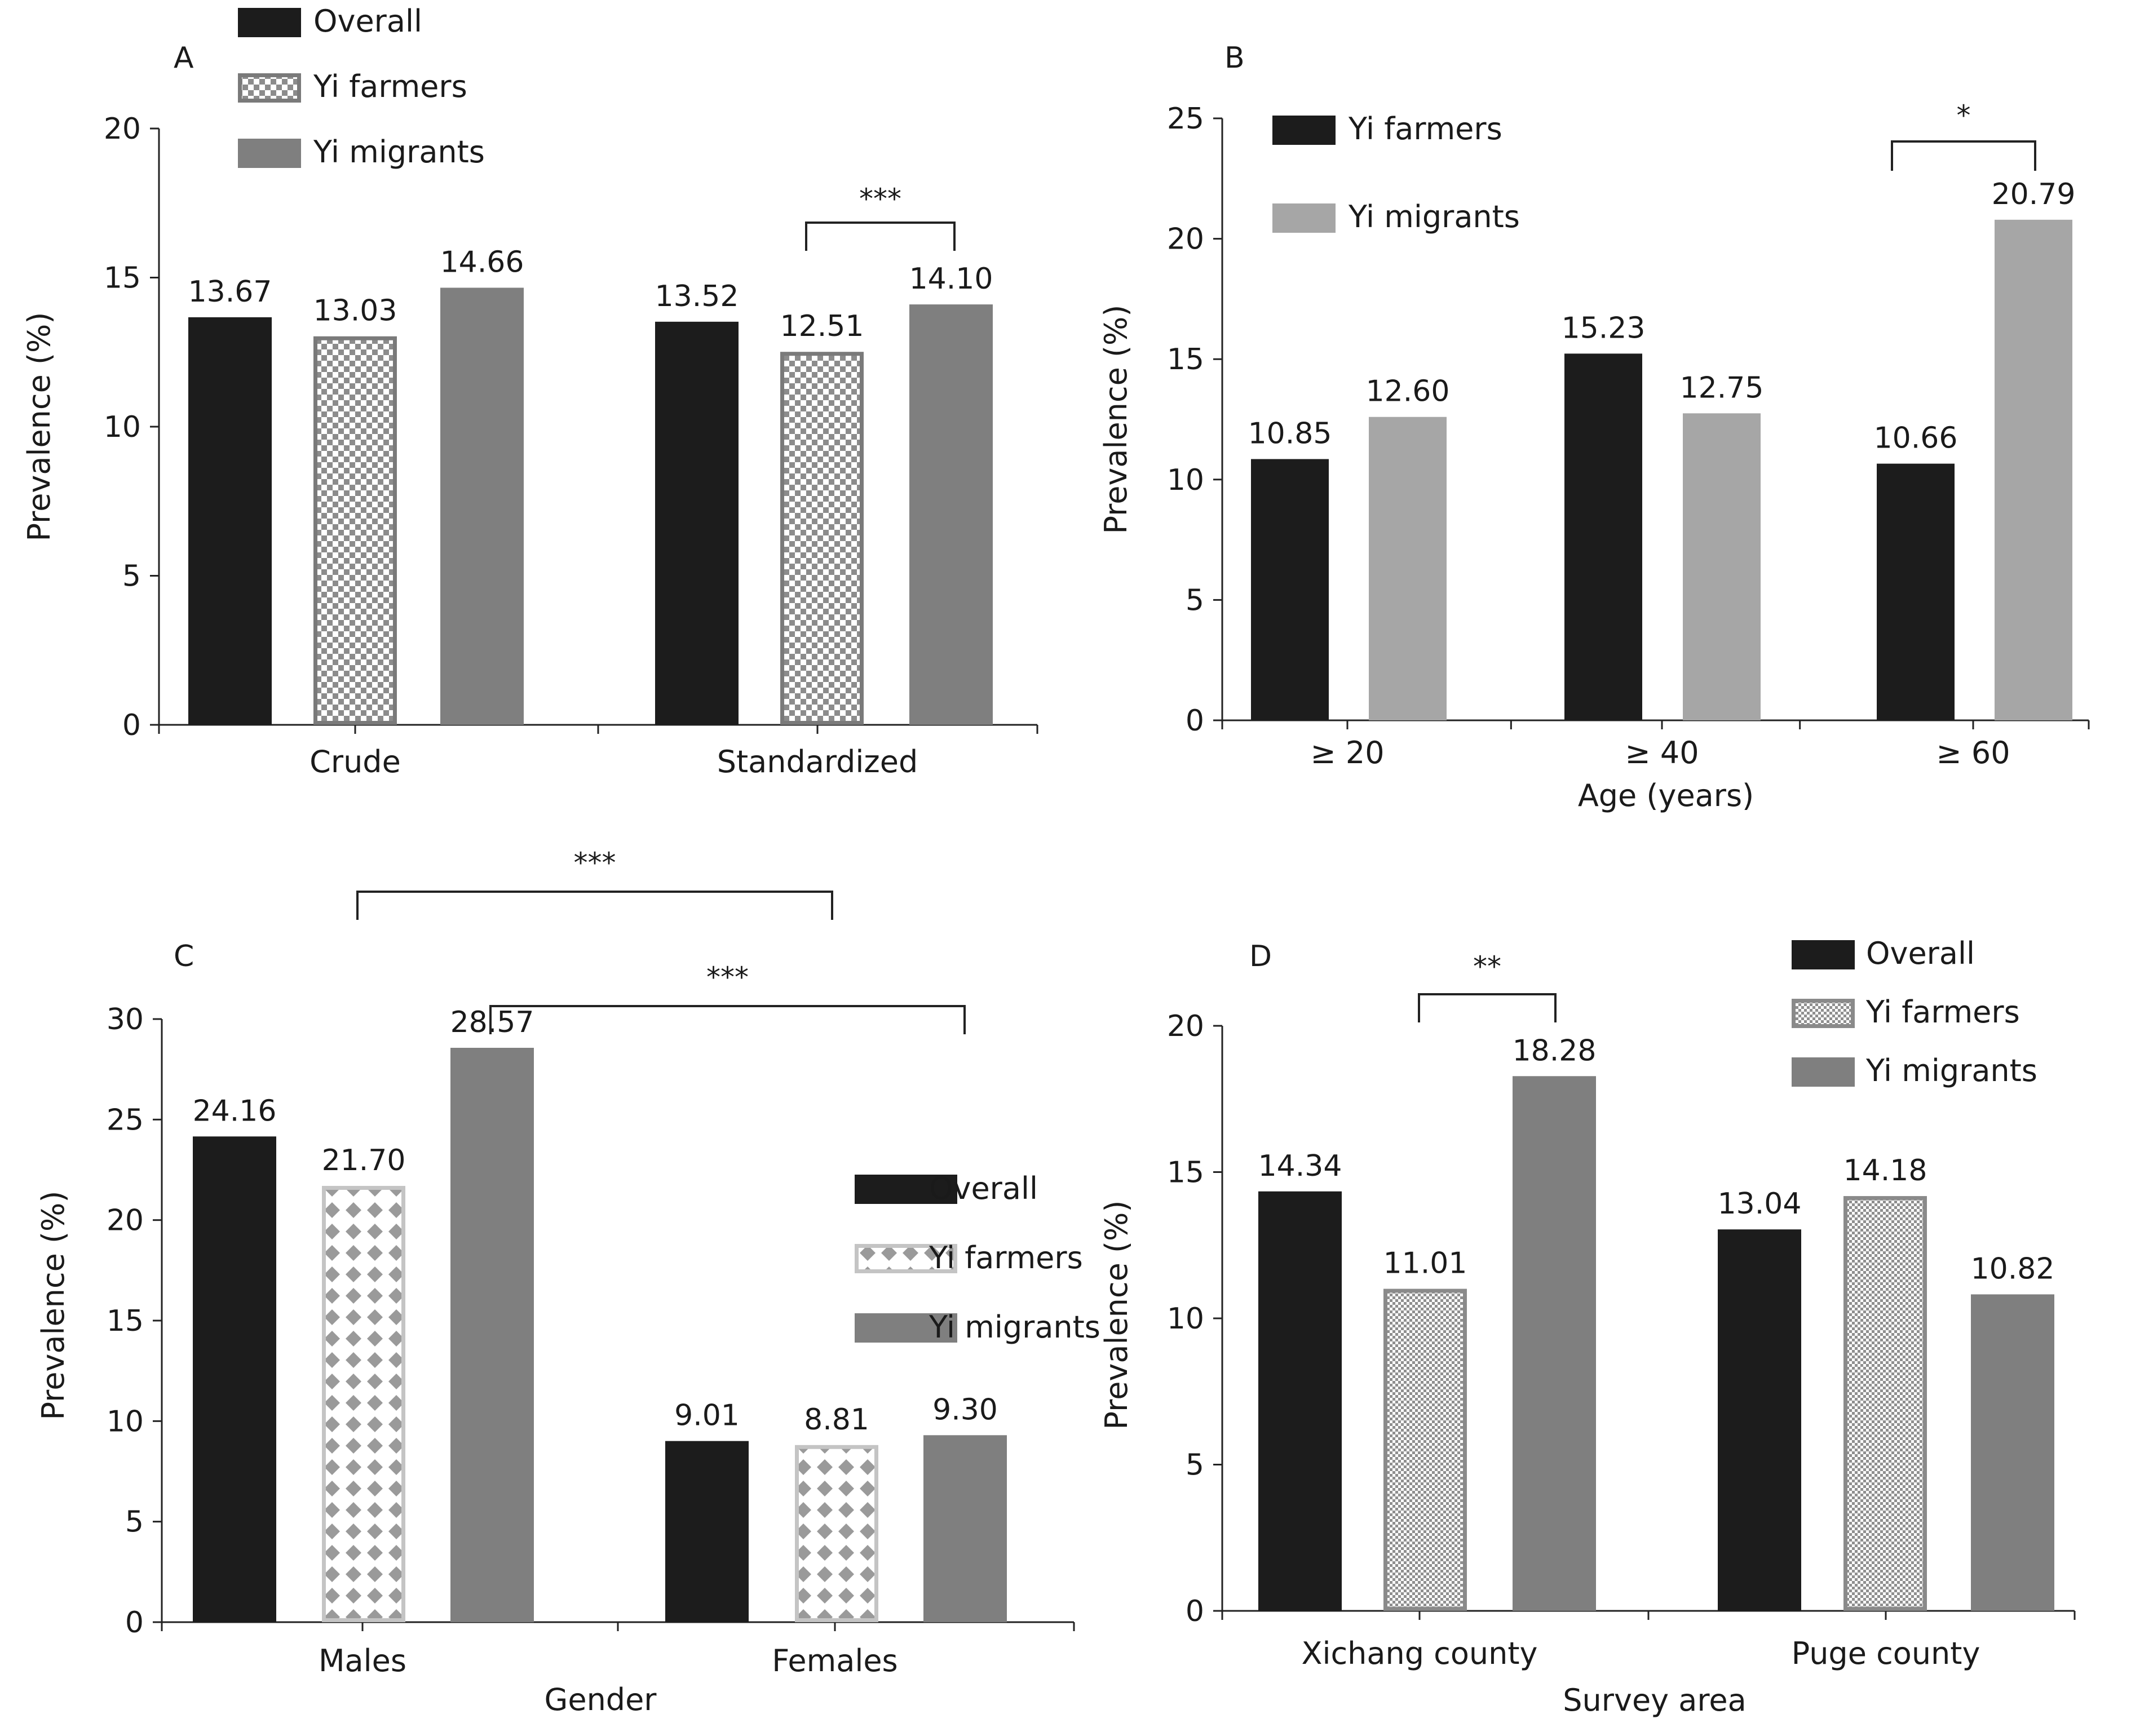 The width and height of the screenshot is (2131, 1736). I want to click on bar-value-label: 20.79, so click(2034, 194).